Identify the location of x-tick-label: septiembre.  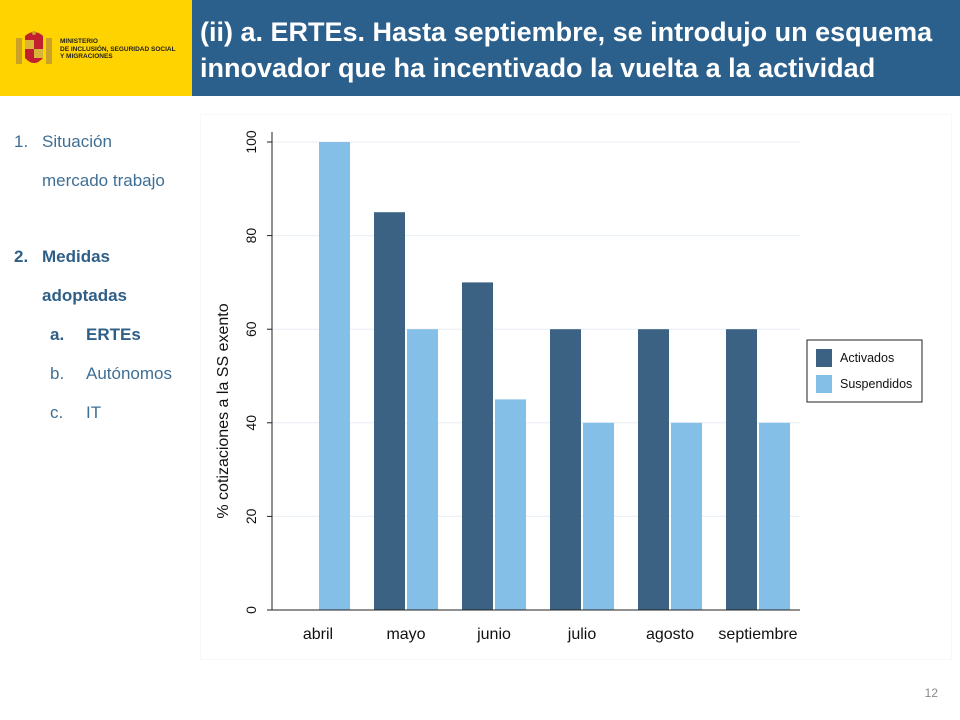
(757, 634).